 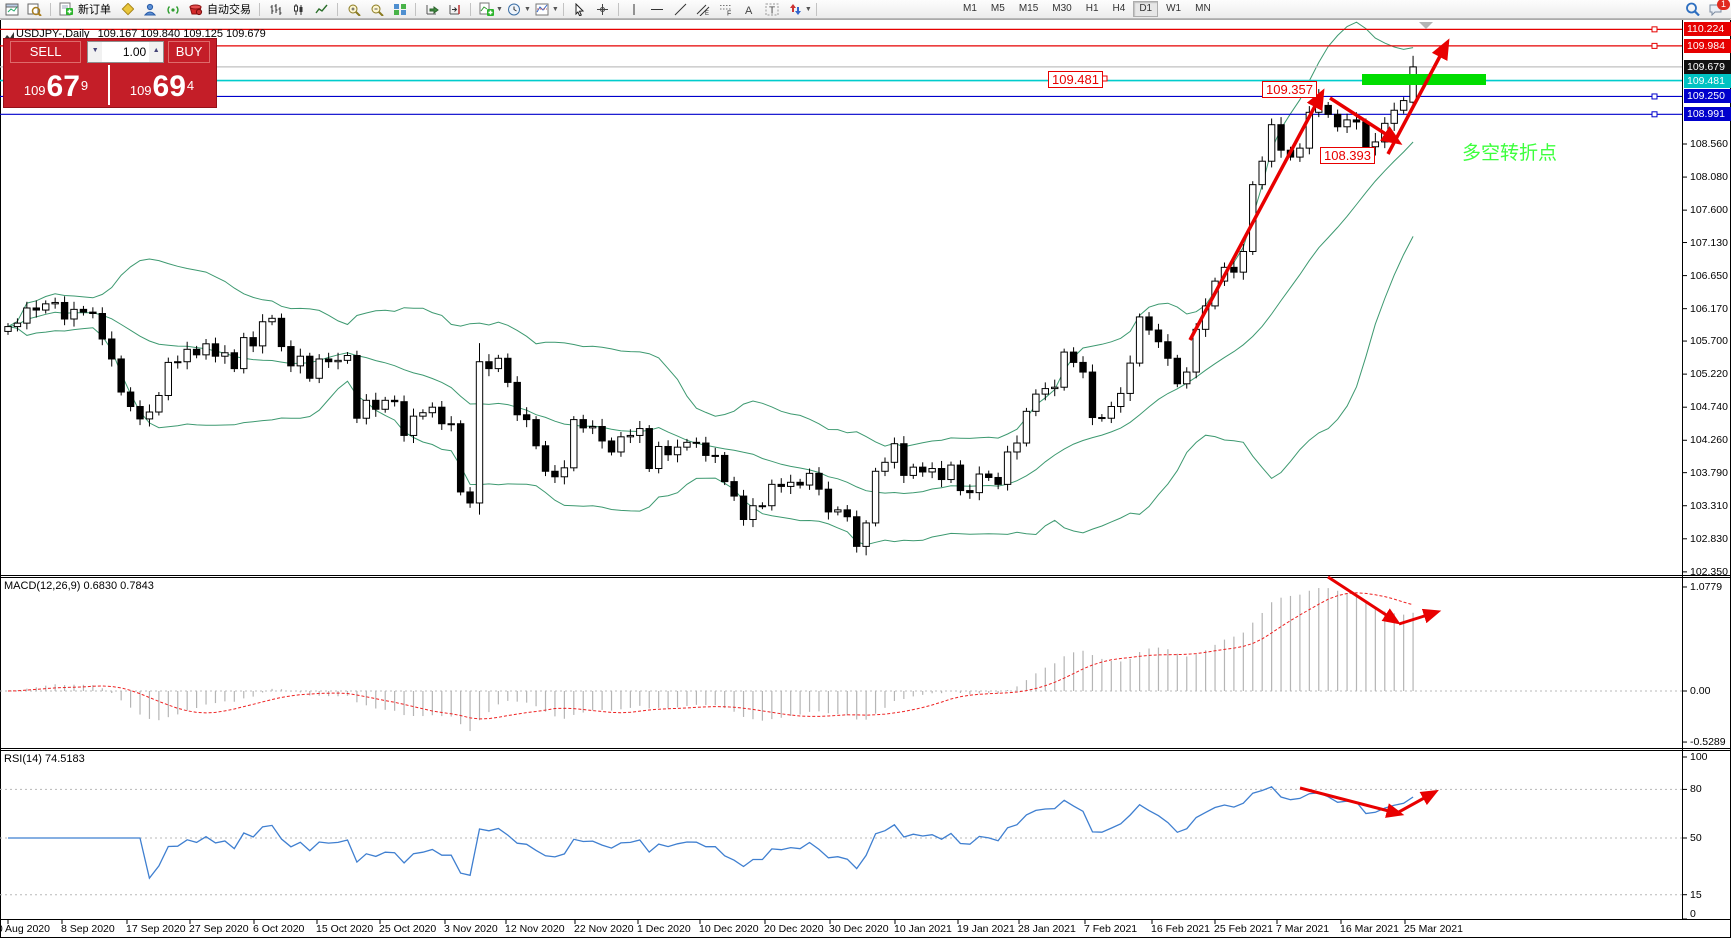 I want to click on timeframe-button-m5: M5, so click(x=997, y=8).